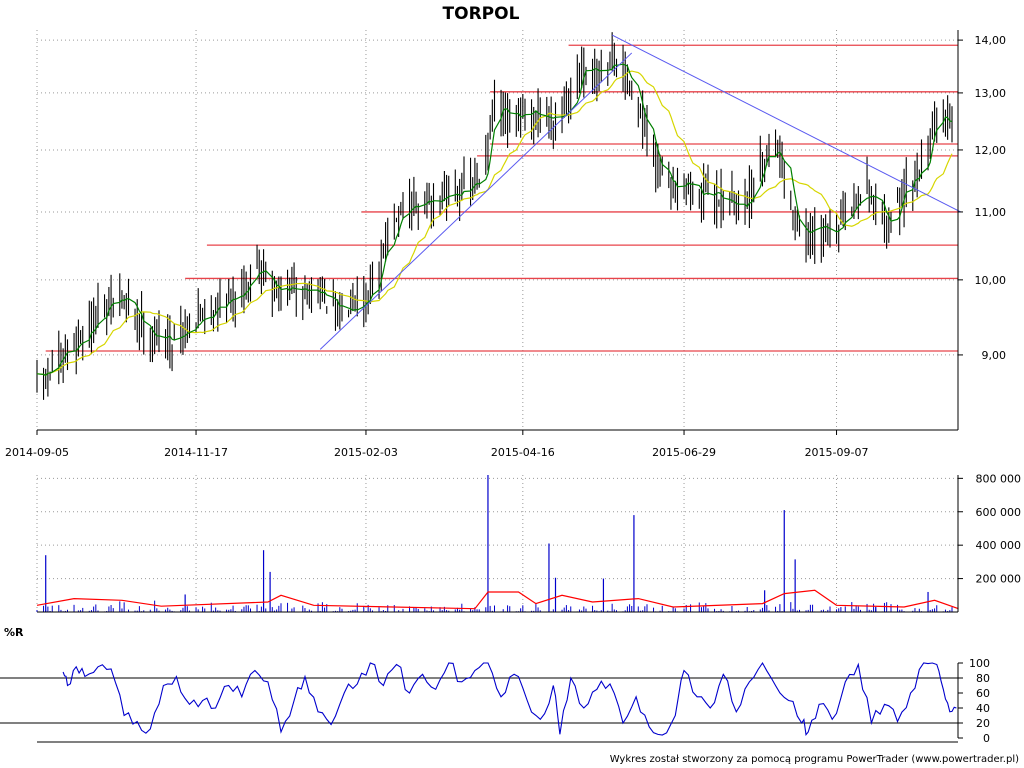  I want to click on williams-tick-label: 80, so click(983, 678).